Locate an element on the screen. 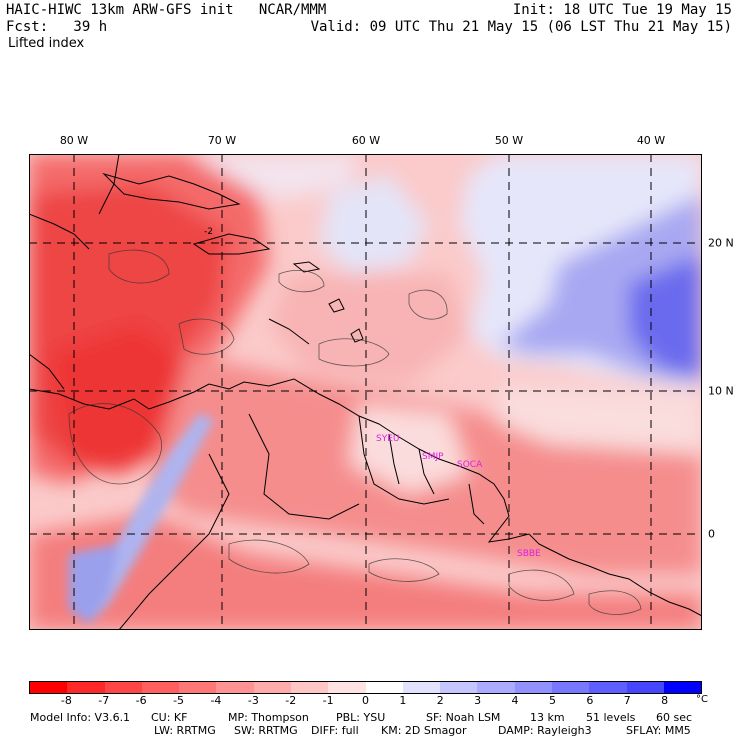 This screenshot has width=740, height=740. footer-sflay: SFLAY: MM5 is located at coordinates (658, 730).